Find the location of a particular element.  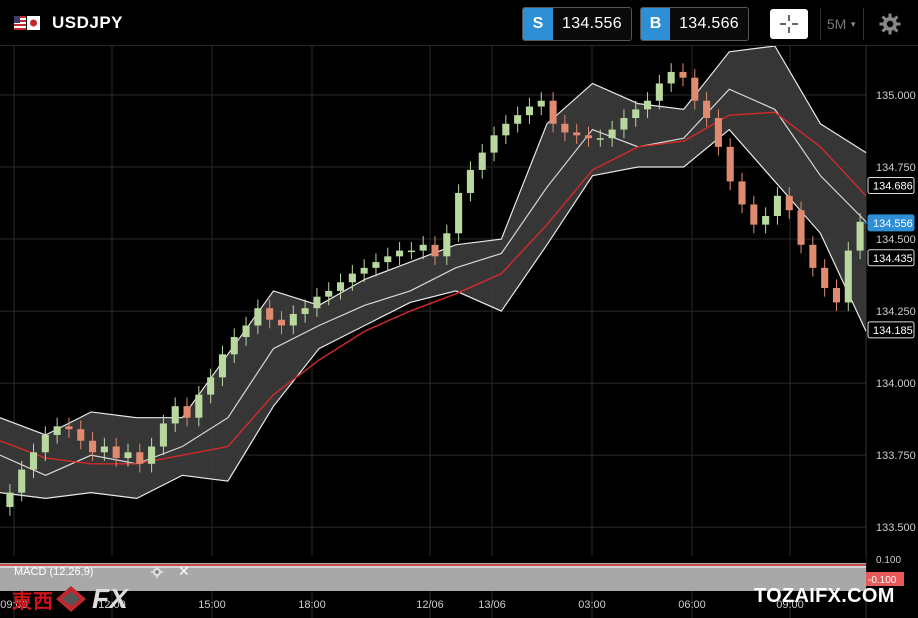

macd-label: MACD (12,26,9) is located at coordinates (54, 572).